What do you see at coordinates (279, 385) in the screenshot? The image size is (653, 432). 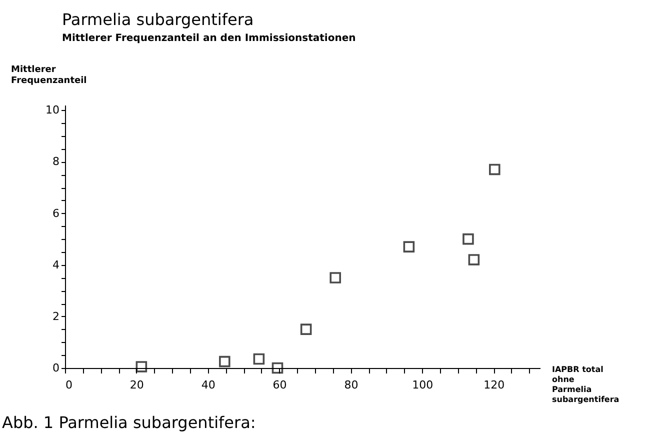 I see `x-tick-label: 60` at bounding box center [279, 385].